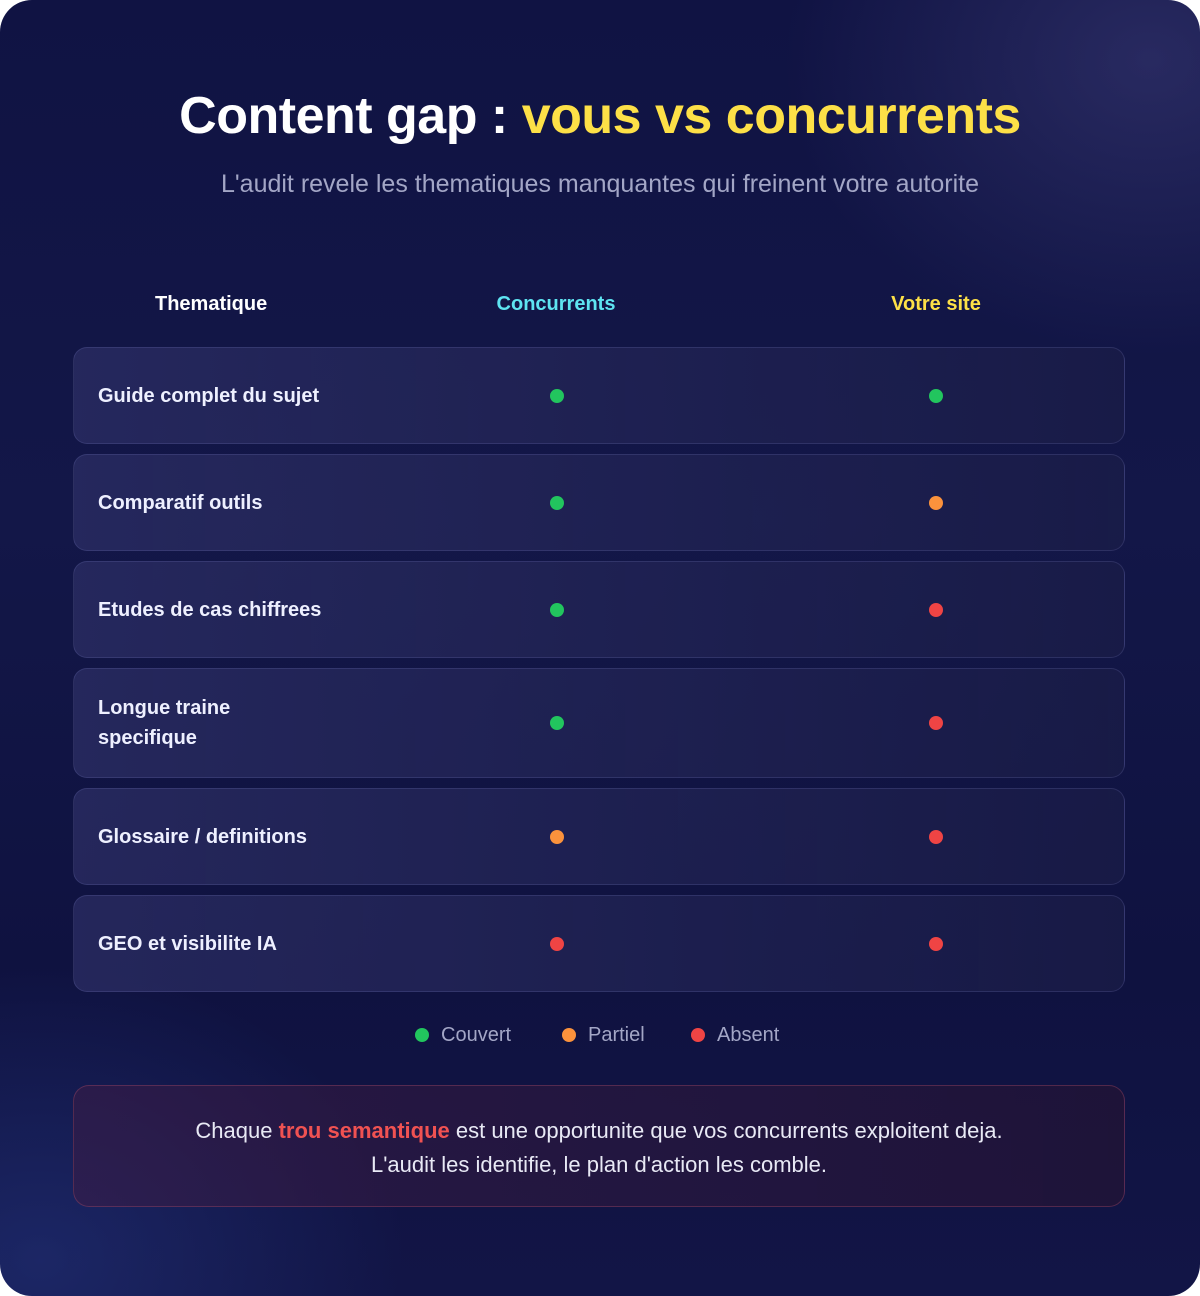  I want to click on absent-dot-icon, so click(698, 1035).